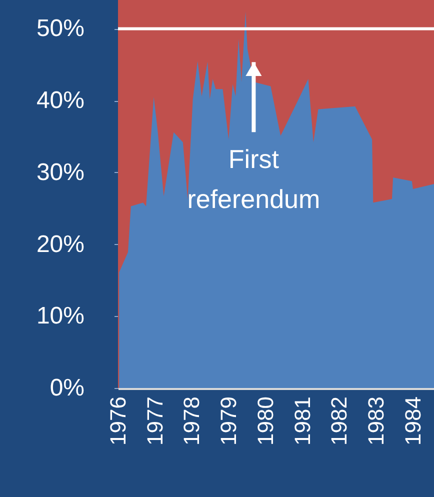 The width and height of the screenshot is (434, 497). What do you see at coordinates (60, 172) in the screenshot?
I see `y-tick-label: 30%` at bounding box center [60, 172].